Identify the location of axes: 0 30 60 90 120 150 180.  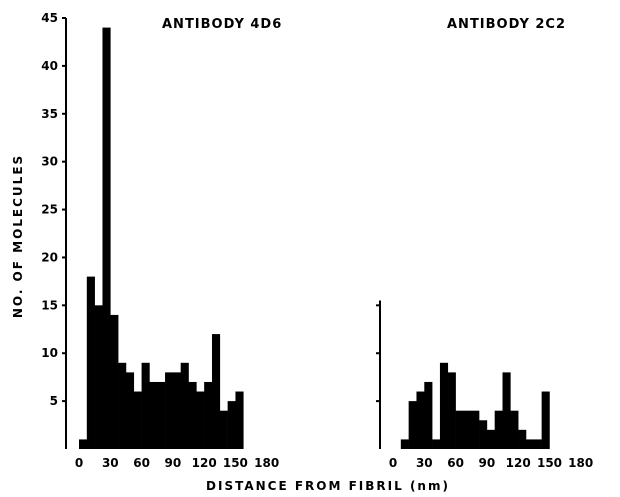
(484, 385).